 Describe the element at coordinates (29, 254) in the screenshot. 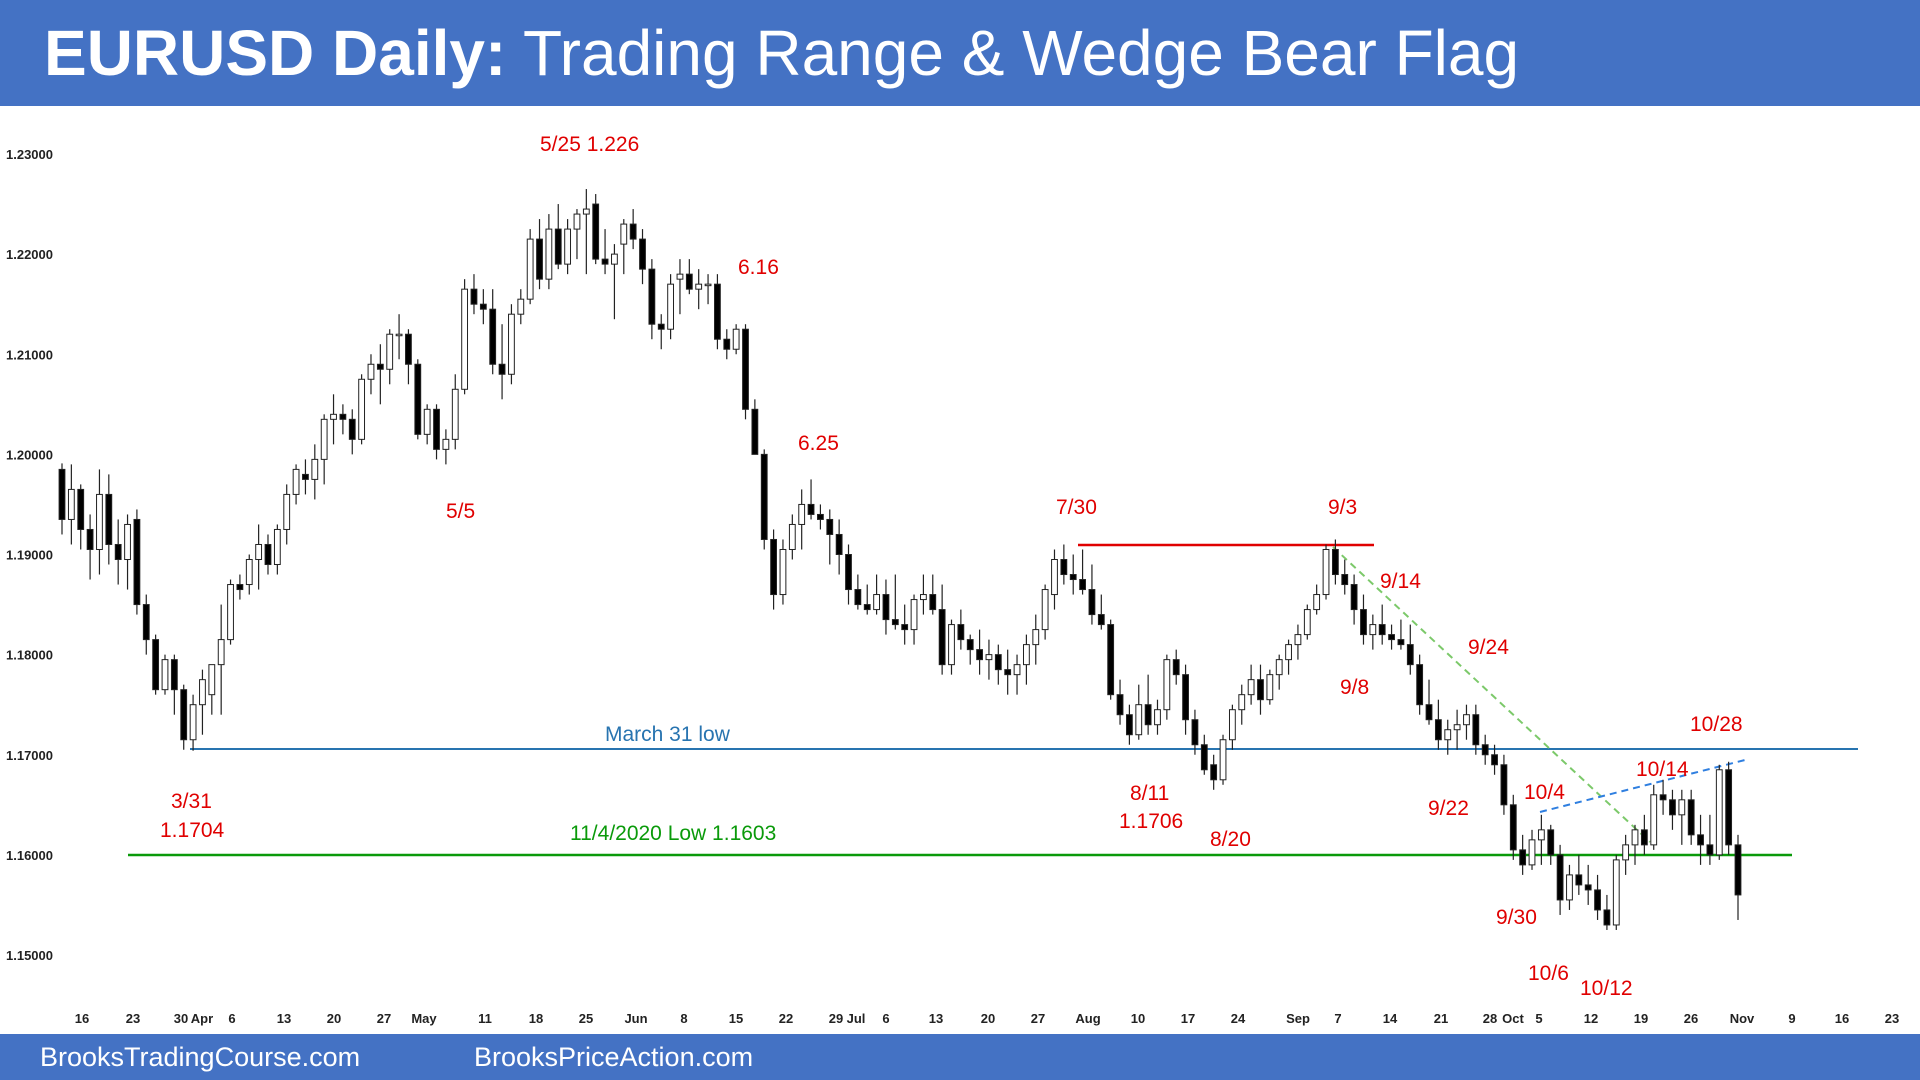

I see `y-tick-label: 1.22000` at that location.